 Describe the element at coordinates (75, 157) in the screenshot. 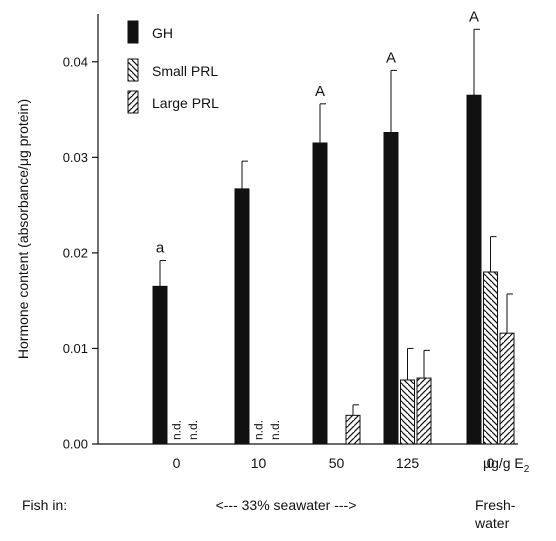

I see `y-tick-label: 0.03` at that location.